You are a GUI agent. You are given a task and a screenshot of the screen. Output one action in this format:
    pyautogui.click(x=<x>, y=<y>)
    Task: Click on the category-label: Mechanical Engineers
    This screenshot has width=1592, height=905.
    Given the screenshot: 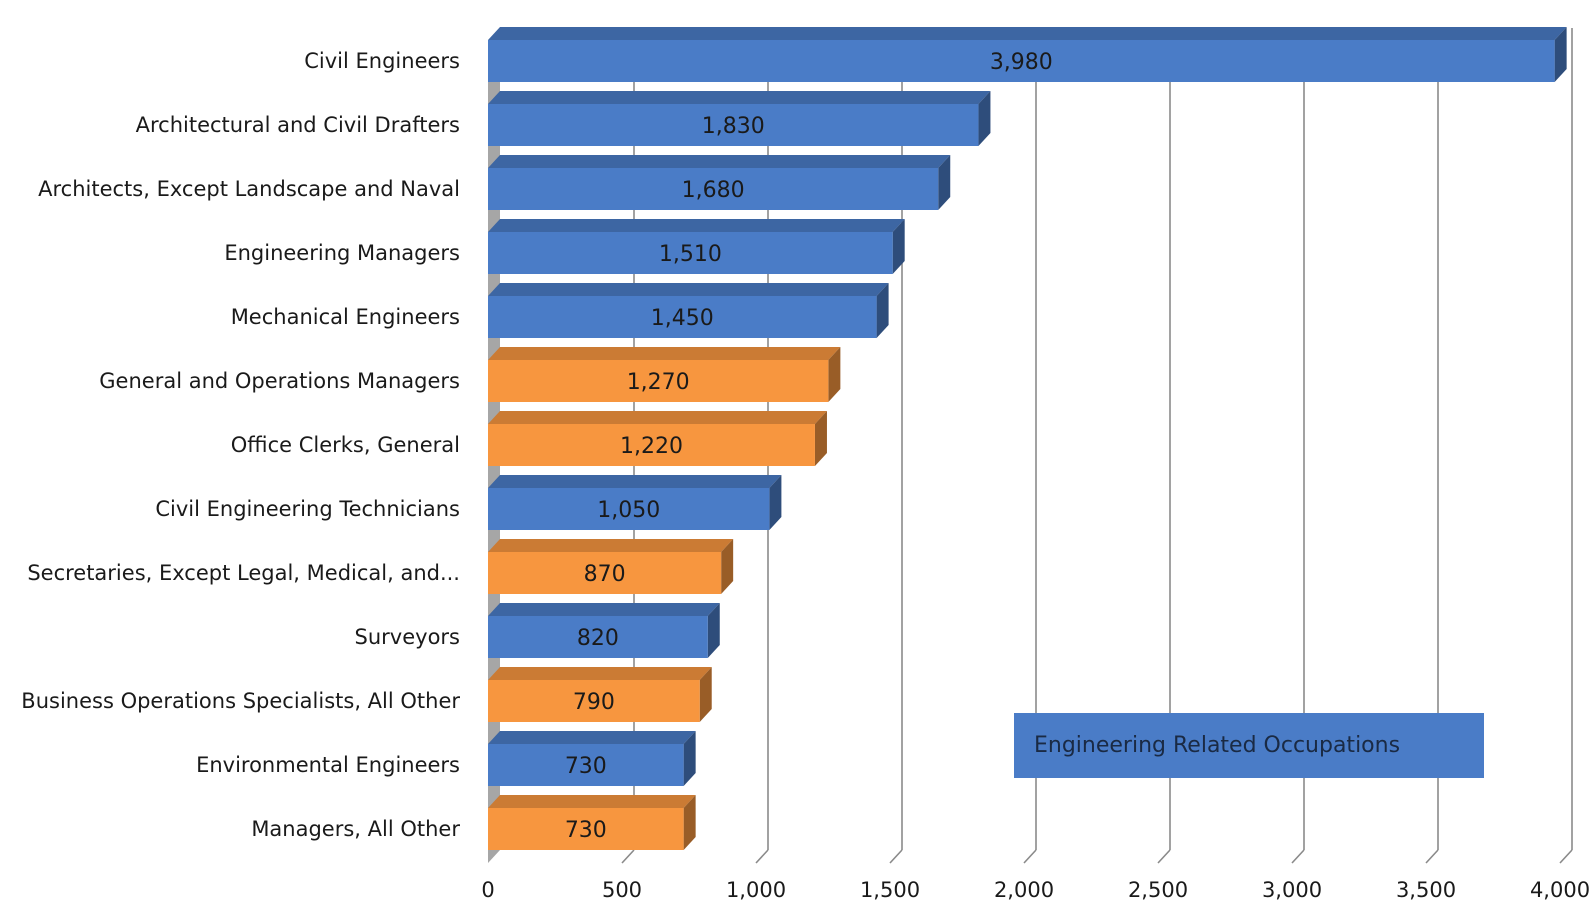 What is the action you would take?
    pyautogui.click(x=345, y=317)
    